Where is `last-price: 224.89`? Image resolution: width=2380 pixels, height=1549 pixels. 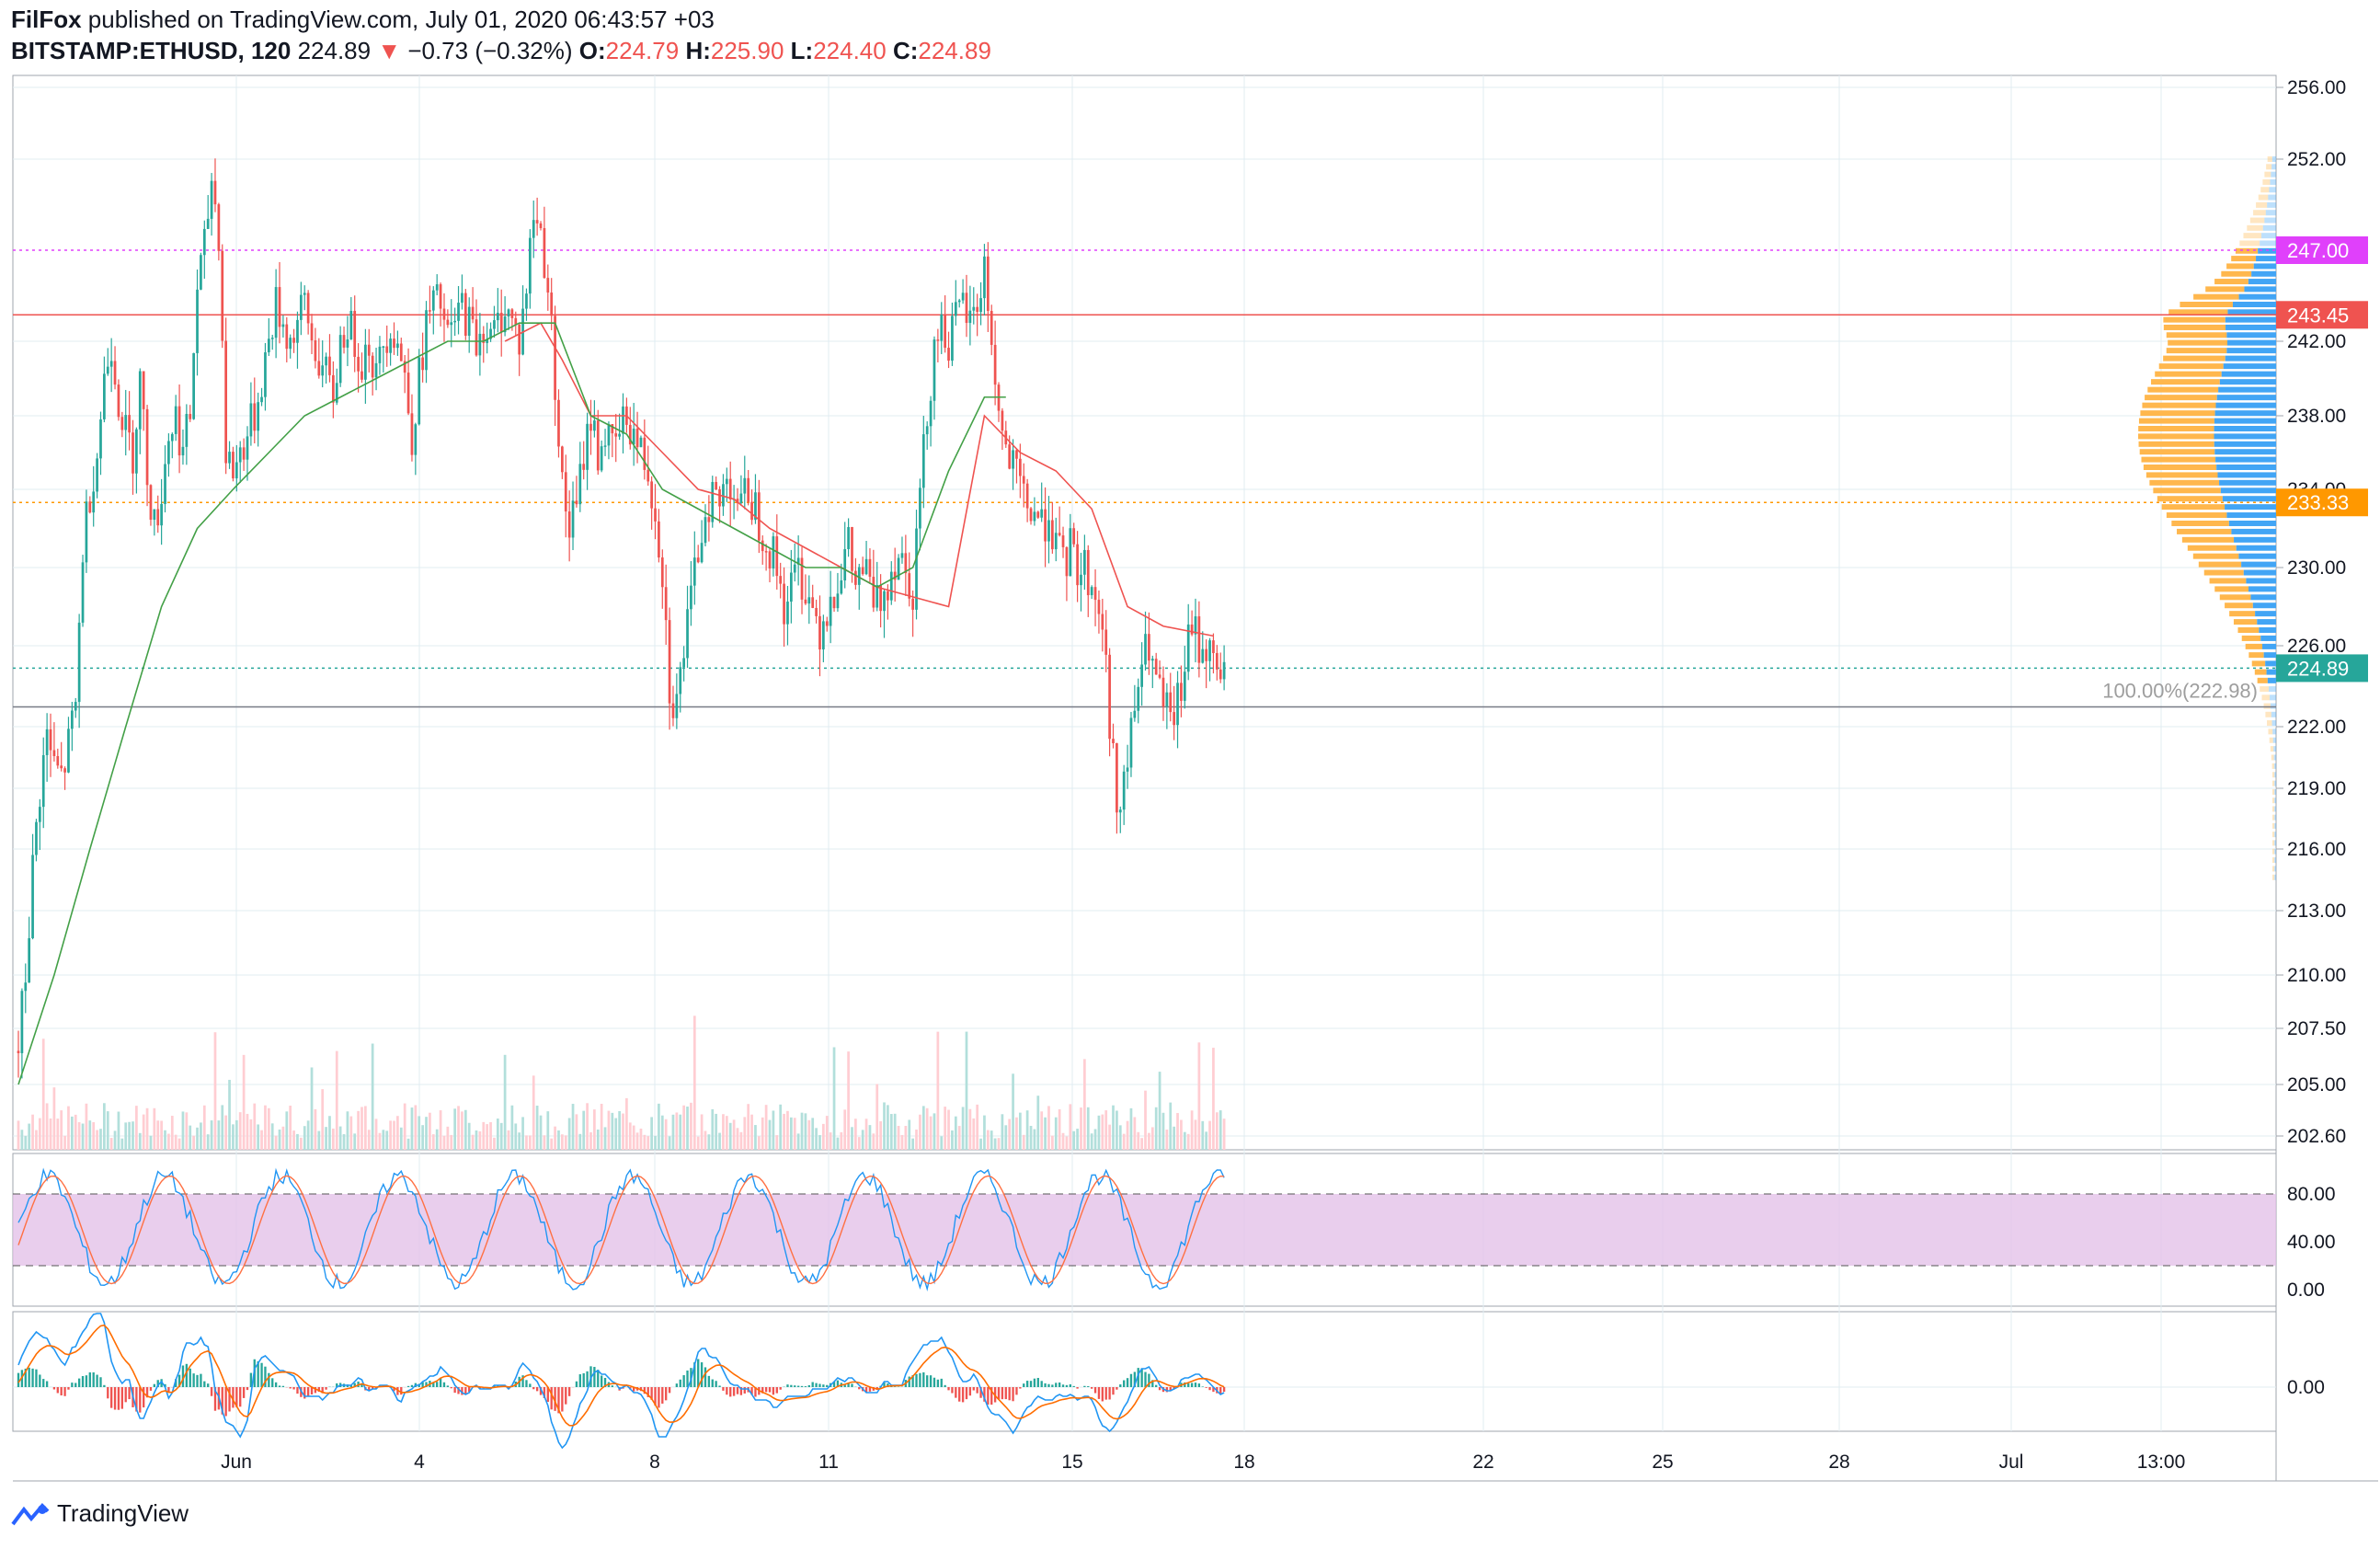
last-price: 224.89 is located at coordinates (334, 51).